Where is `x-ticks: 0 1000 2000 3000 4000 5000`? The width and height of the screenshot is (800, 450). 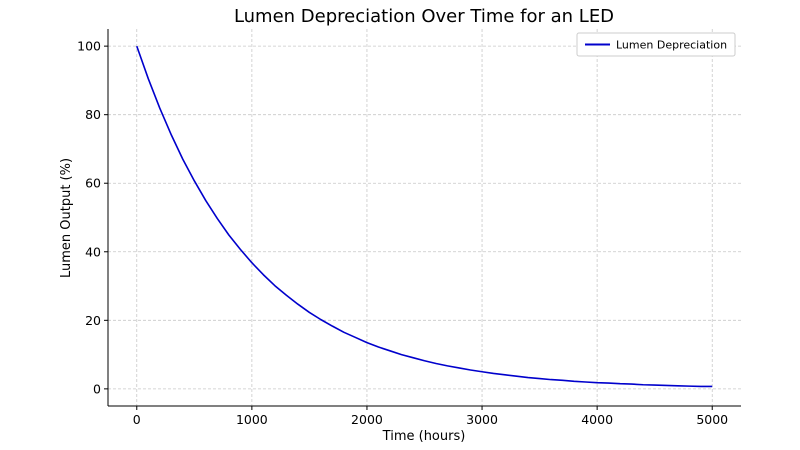
x-ticks: 0 1000 2000 3000 4000 5000 is located at coordinates (430, 416).